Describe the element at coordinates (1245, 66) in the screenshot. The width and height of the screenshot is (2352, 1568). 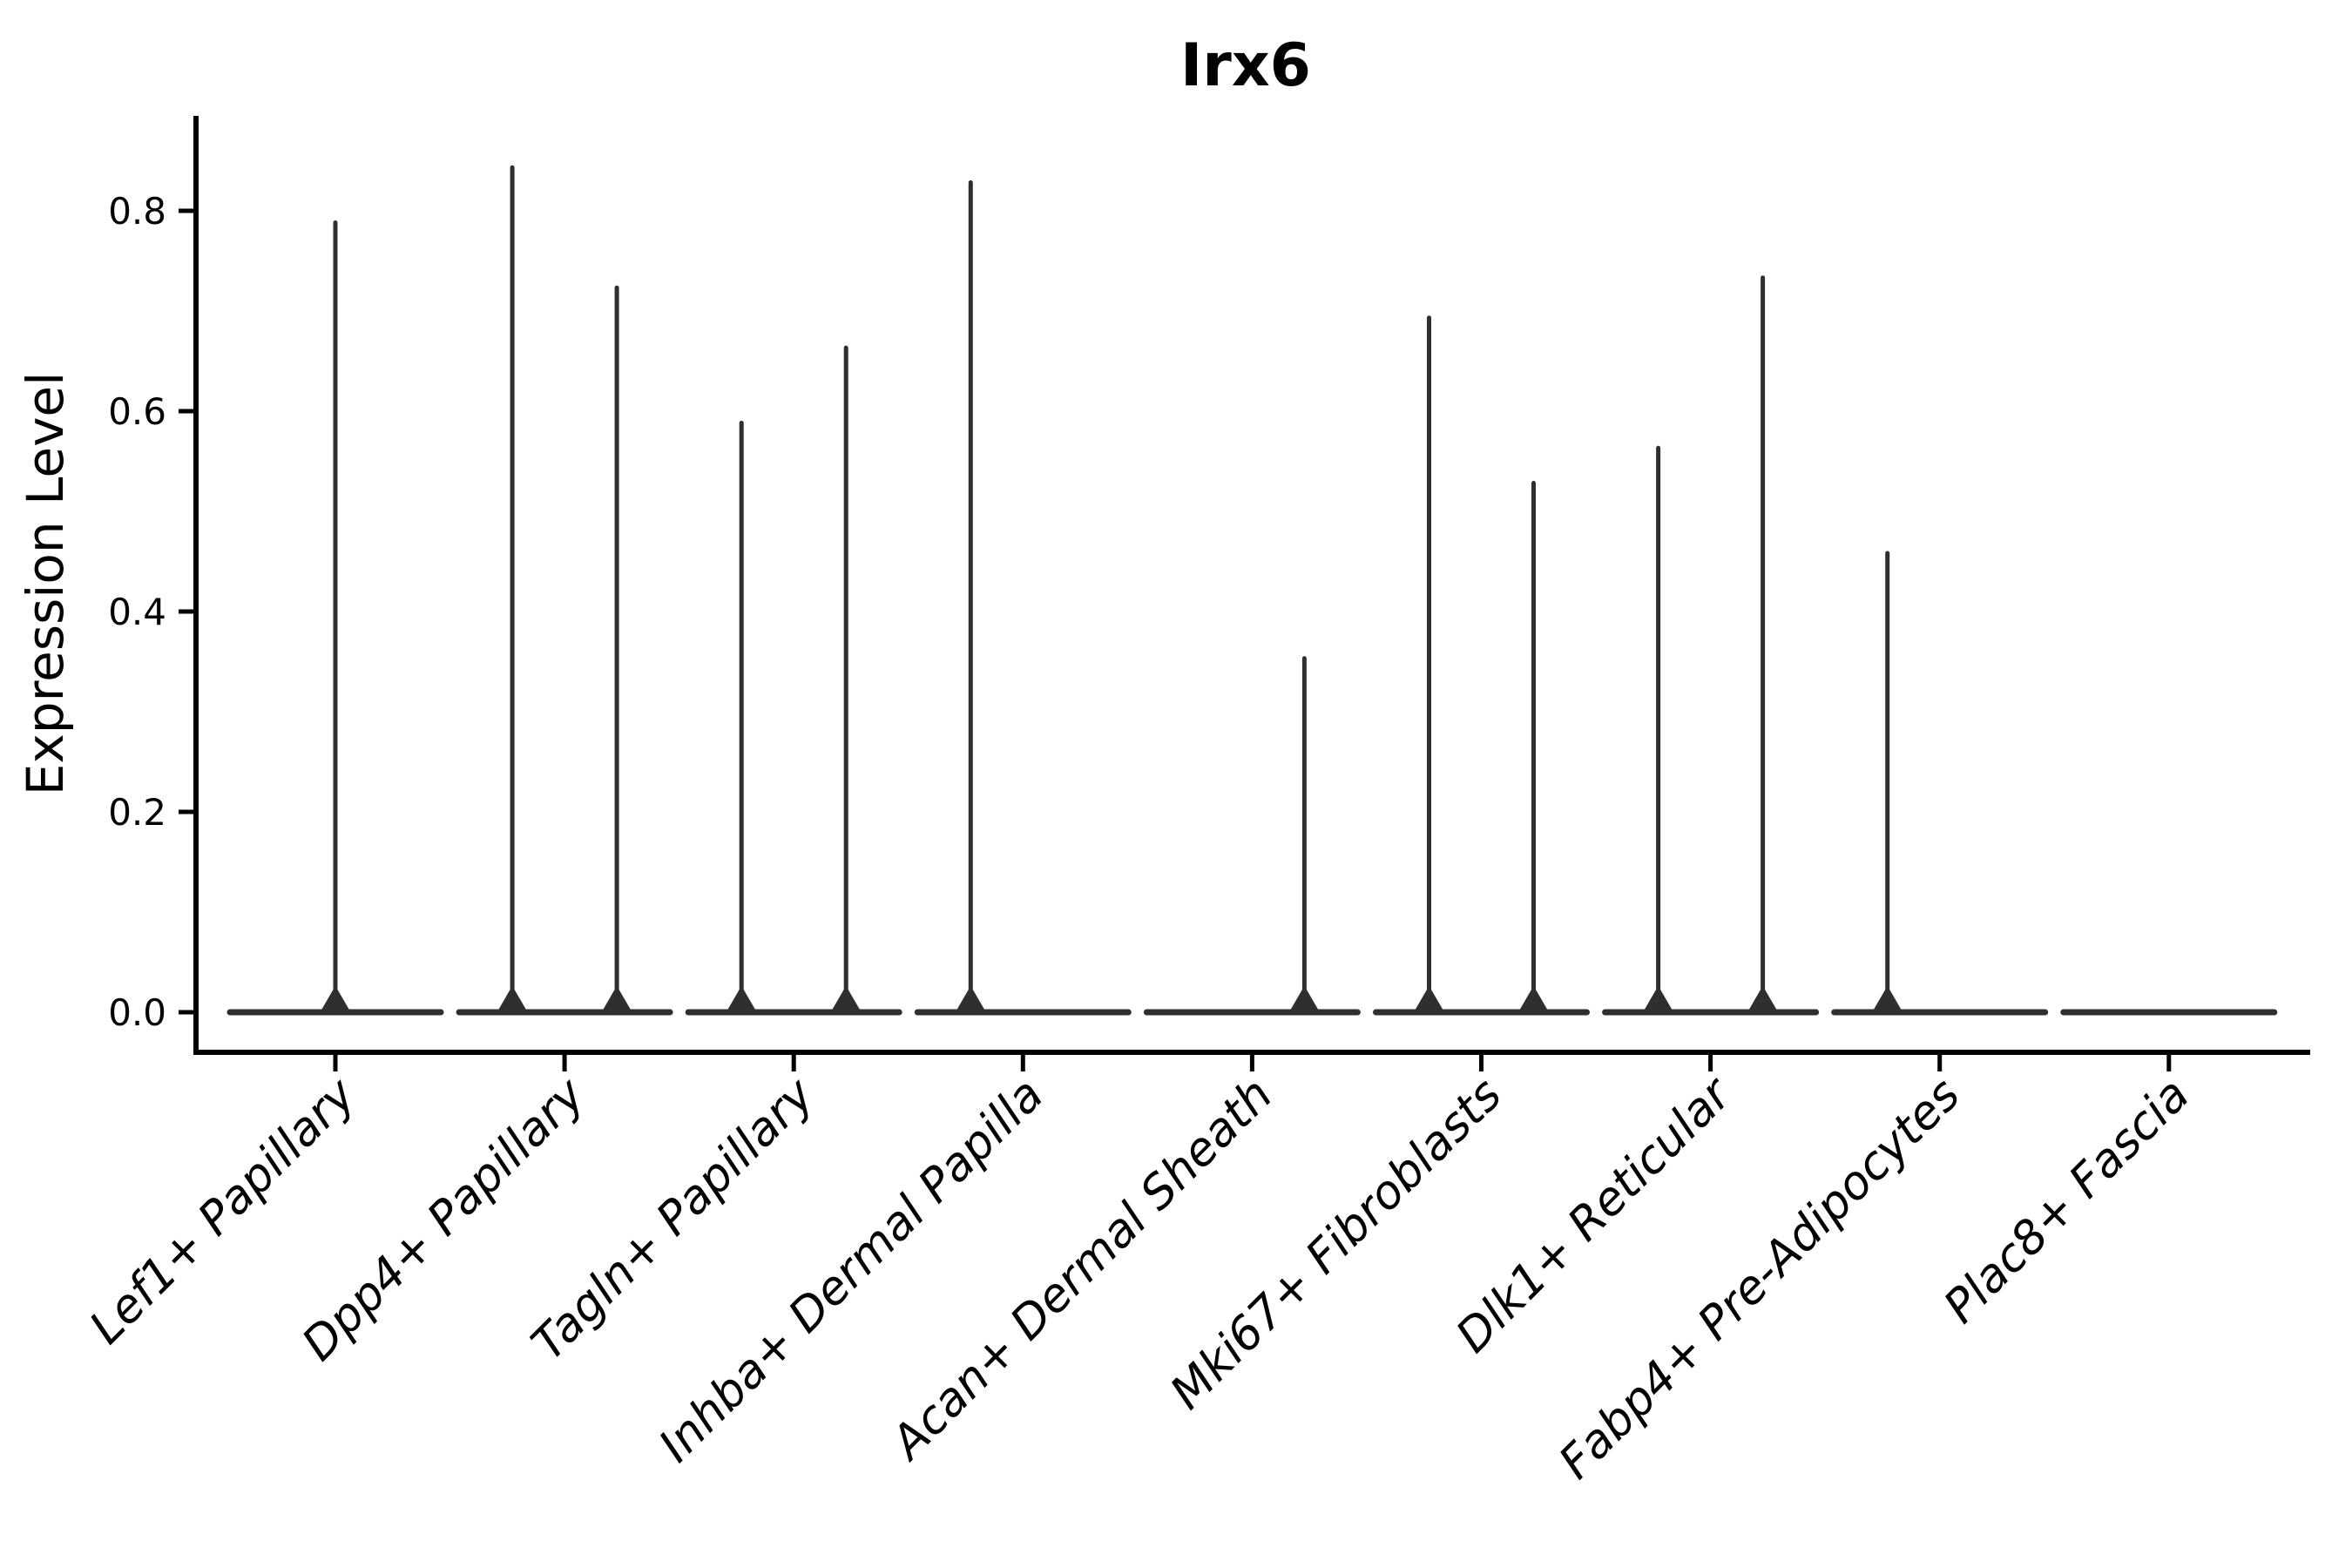
I see `chart-title: Irx6` at that location.